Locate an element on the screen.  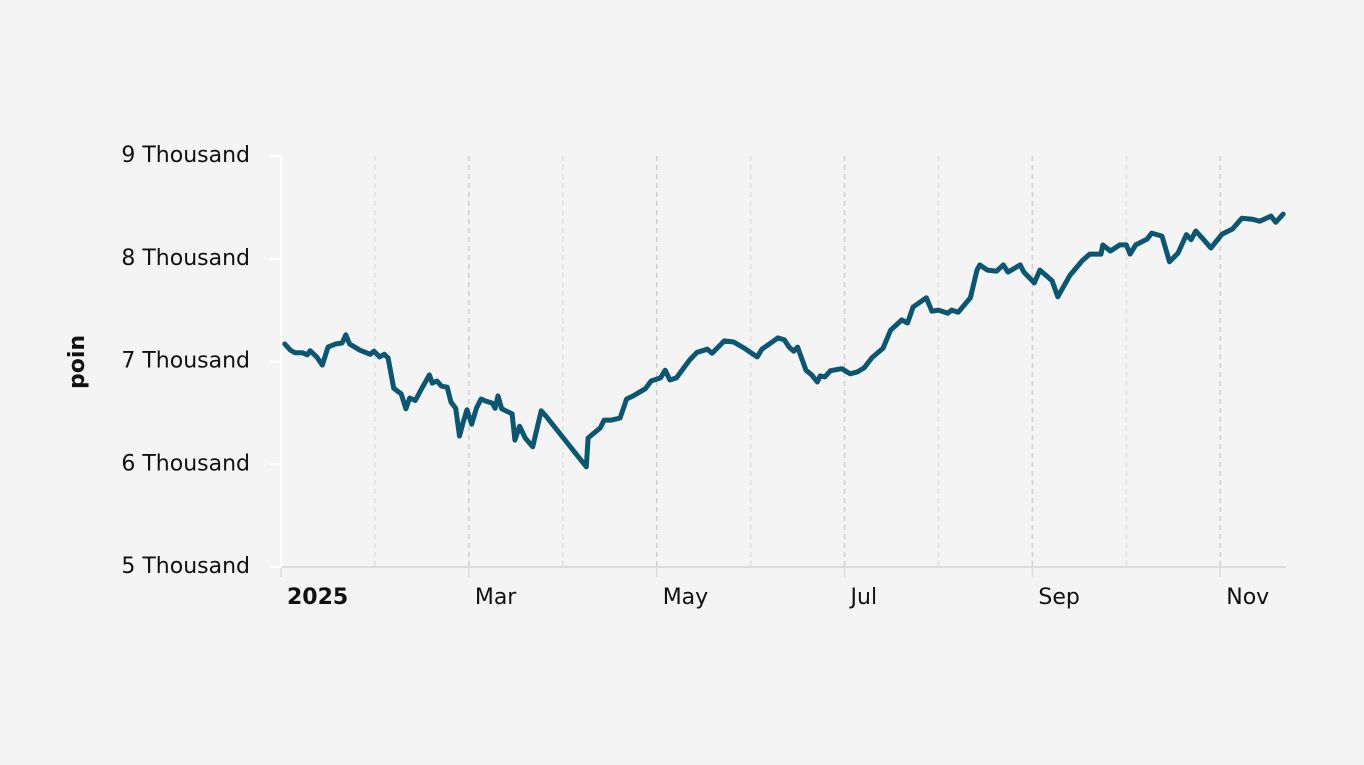
y-tick-label: 5 Thousand is located at coordinates (185, 566).